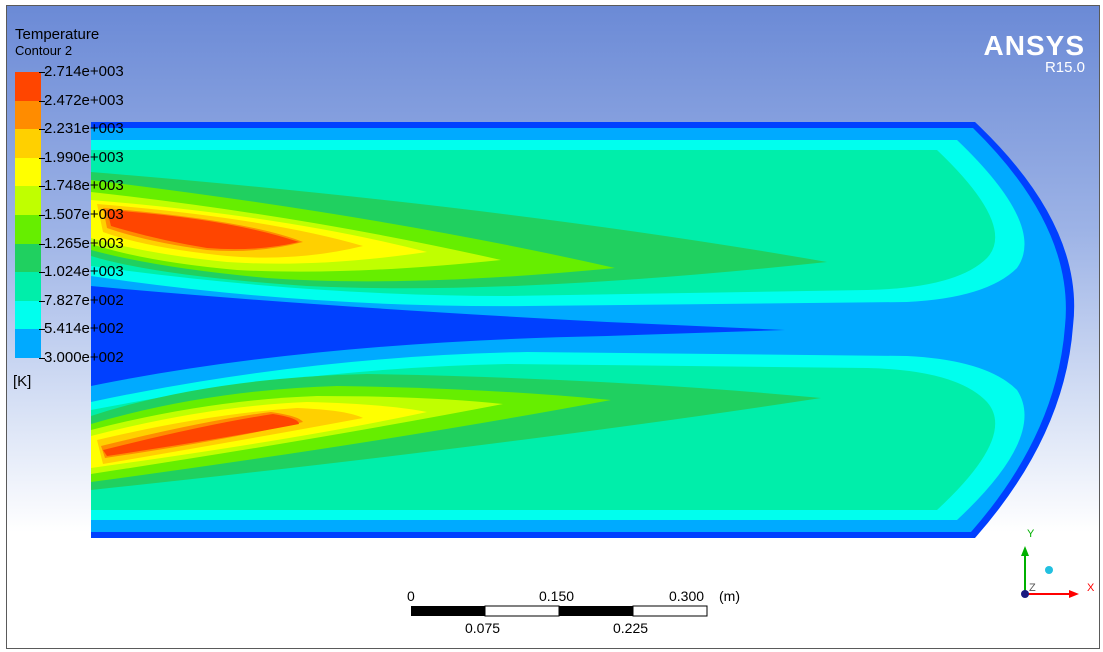  I want to click on scale-label-0150: 0.150, so click(557, 596).